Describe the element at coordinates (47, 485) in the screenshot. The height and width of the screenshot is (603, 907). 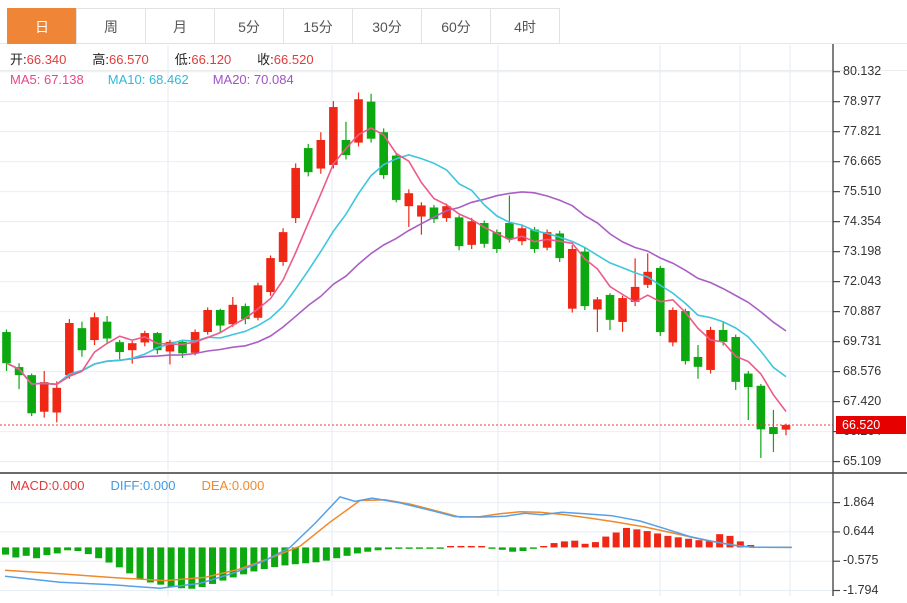
I see `macd-value-readout: MACD:0.000` at that location.